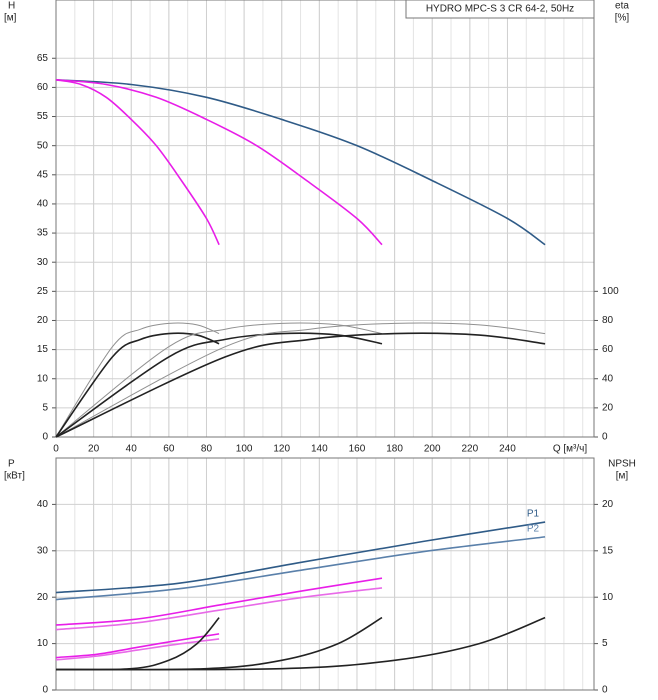 The image size is (658, 700). I want to click on y-axis-label: [м], so click(10, 18).